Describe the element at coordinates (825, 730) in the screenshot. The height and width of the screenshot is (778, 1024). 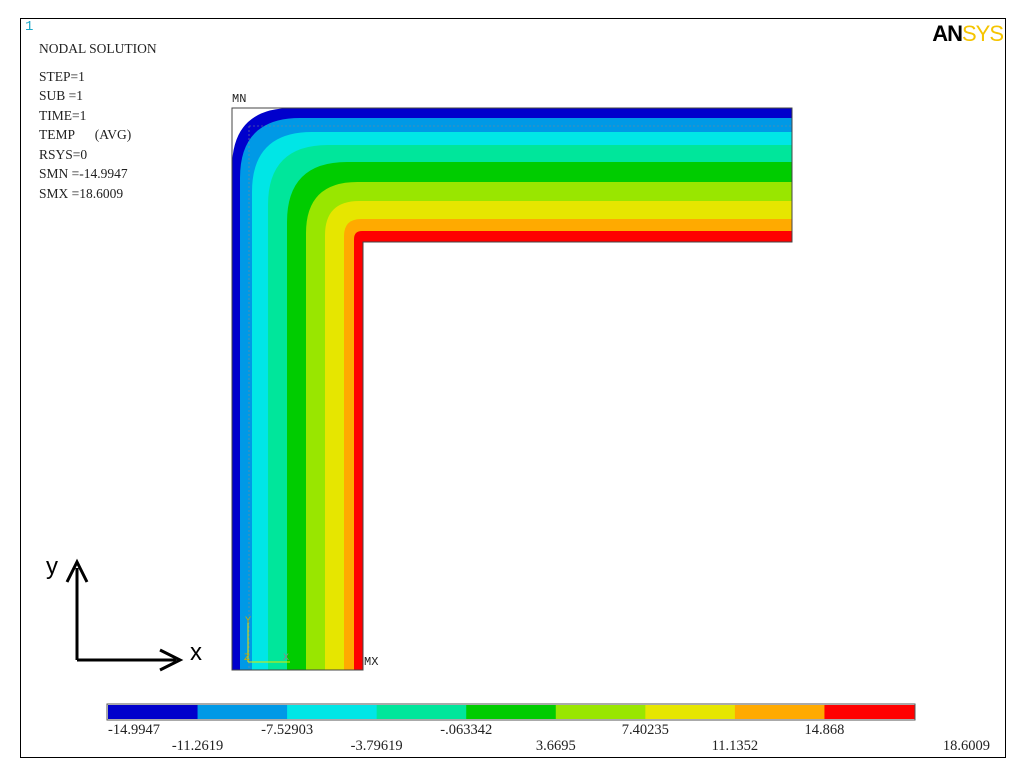
I see `legend-label-top: 14.868` at that location.